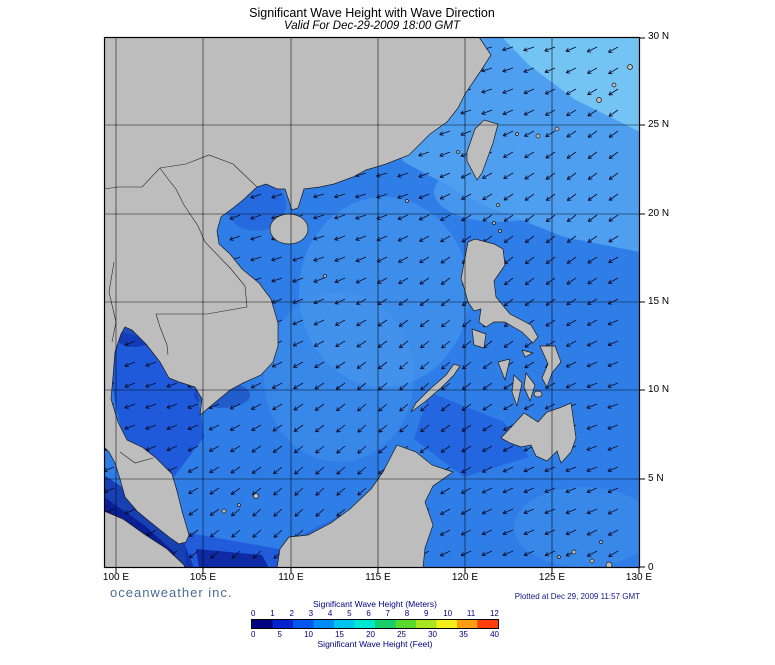 This screenshot has width=775, height=665. I want to click on island-borneo, so click(365, 506).